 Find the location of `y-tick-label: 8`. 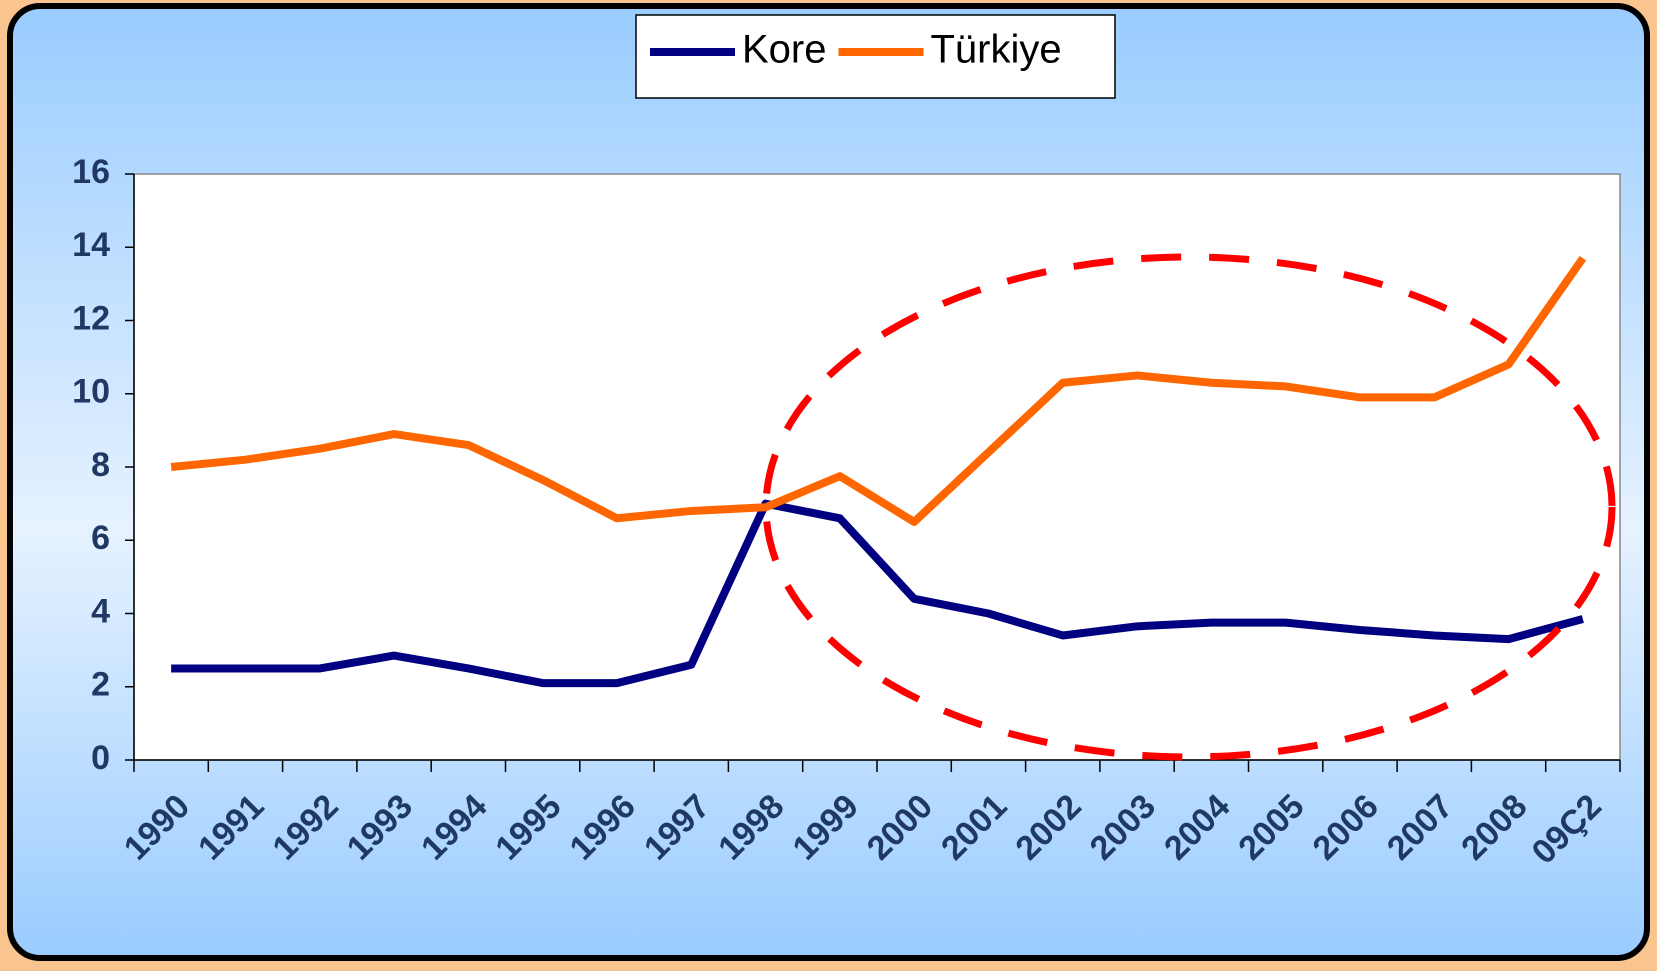

y-tick-label: 8 is located at coordinates (100, 465).